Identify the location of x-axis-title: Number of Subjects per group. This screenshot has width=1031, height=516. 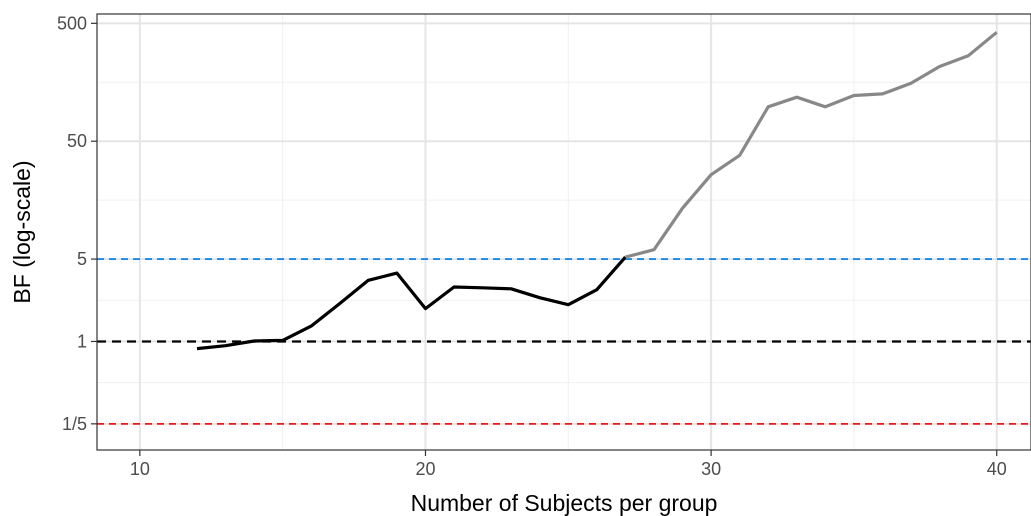
(564, 503).